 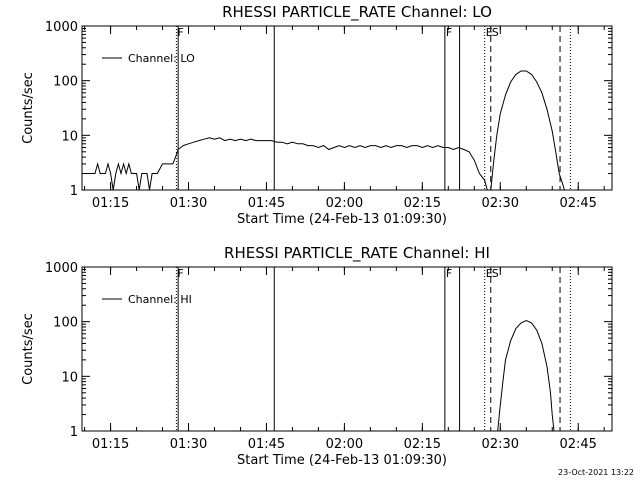 I want to click on chart-title: RHESSI PARTICLE_RATE Channel: LO, so click(x=357, y=12).